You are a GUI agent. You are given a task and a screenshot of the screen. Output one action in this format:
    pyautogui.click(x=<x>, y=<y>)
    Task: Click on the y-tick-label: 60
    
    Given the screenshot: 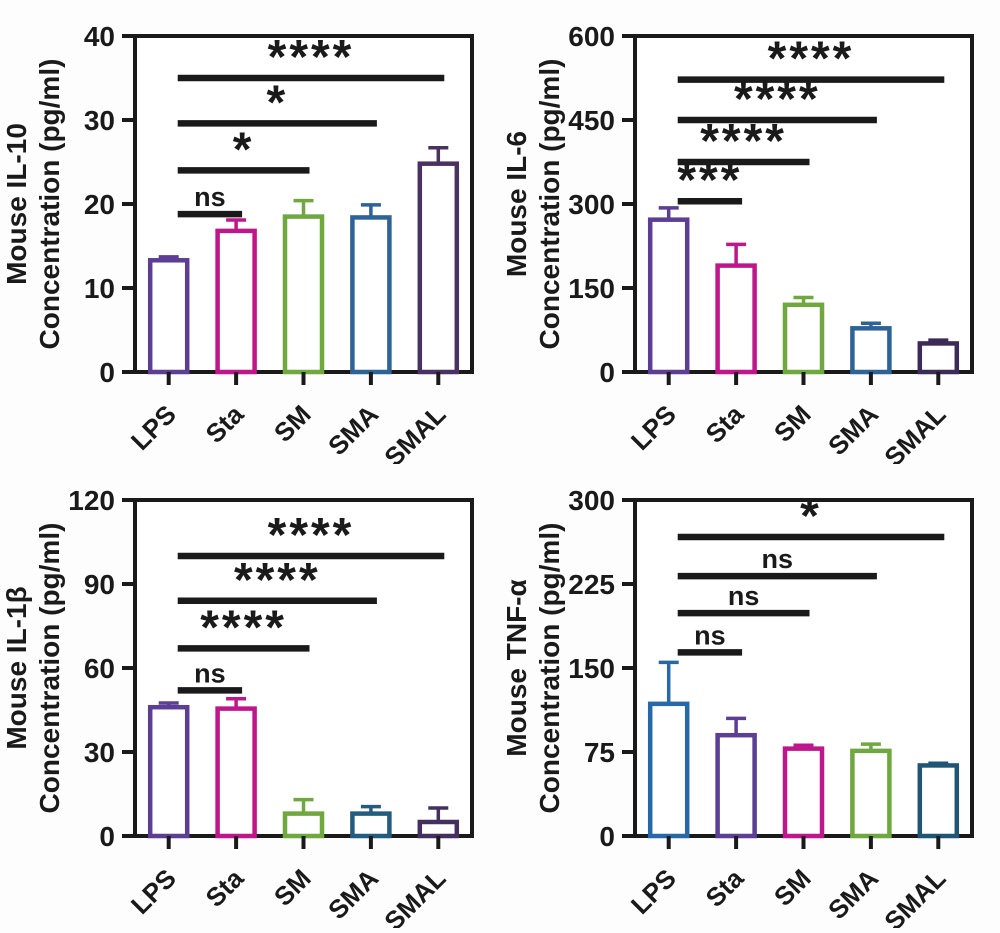 What is the action you would take?
    pyautogui.click(x=99, y=668)
    